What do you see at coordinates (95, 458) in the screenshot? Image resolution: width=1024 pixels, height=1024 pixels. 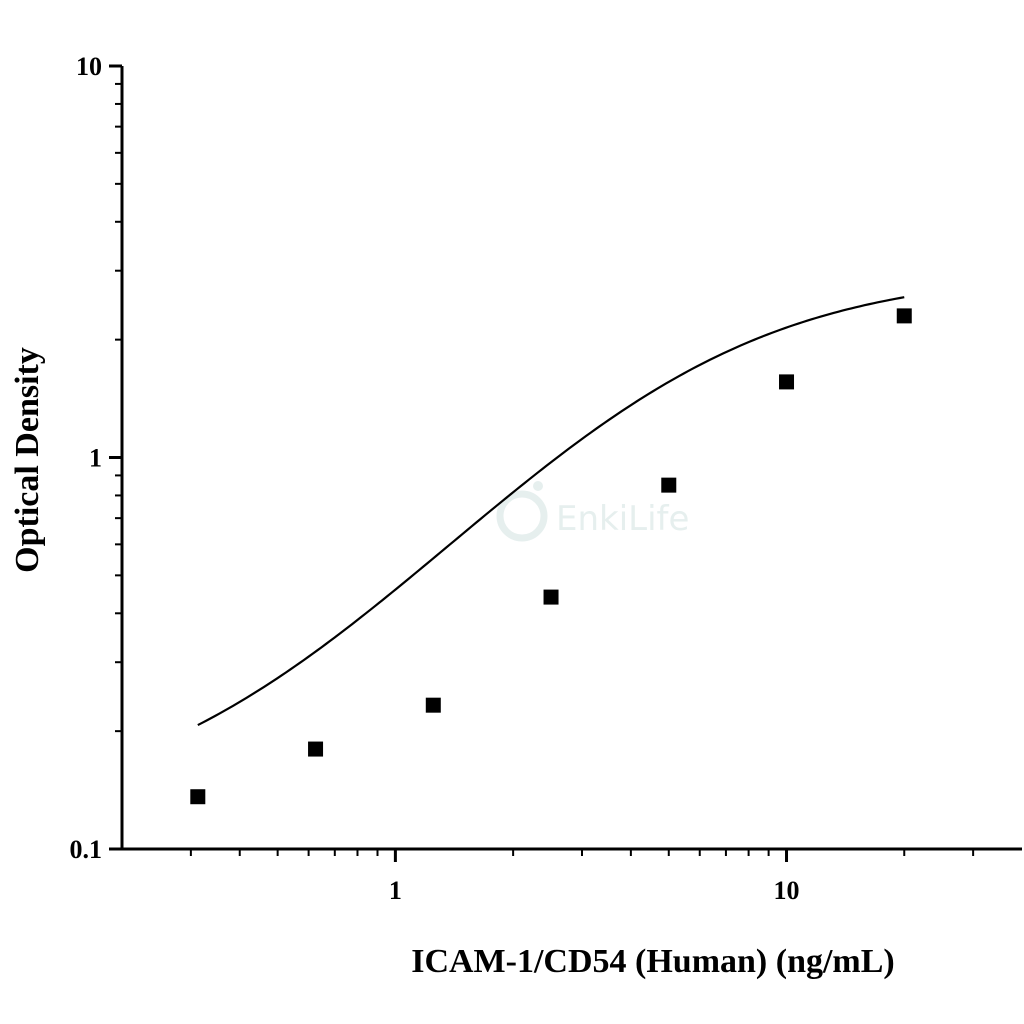 I see `y-tick-label: 1` at bounding box center [95, 458].